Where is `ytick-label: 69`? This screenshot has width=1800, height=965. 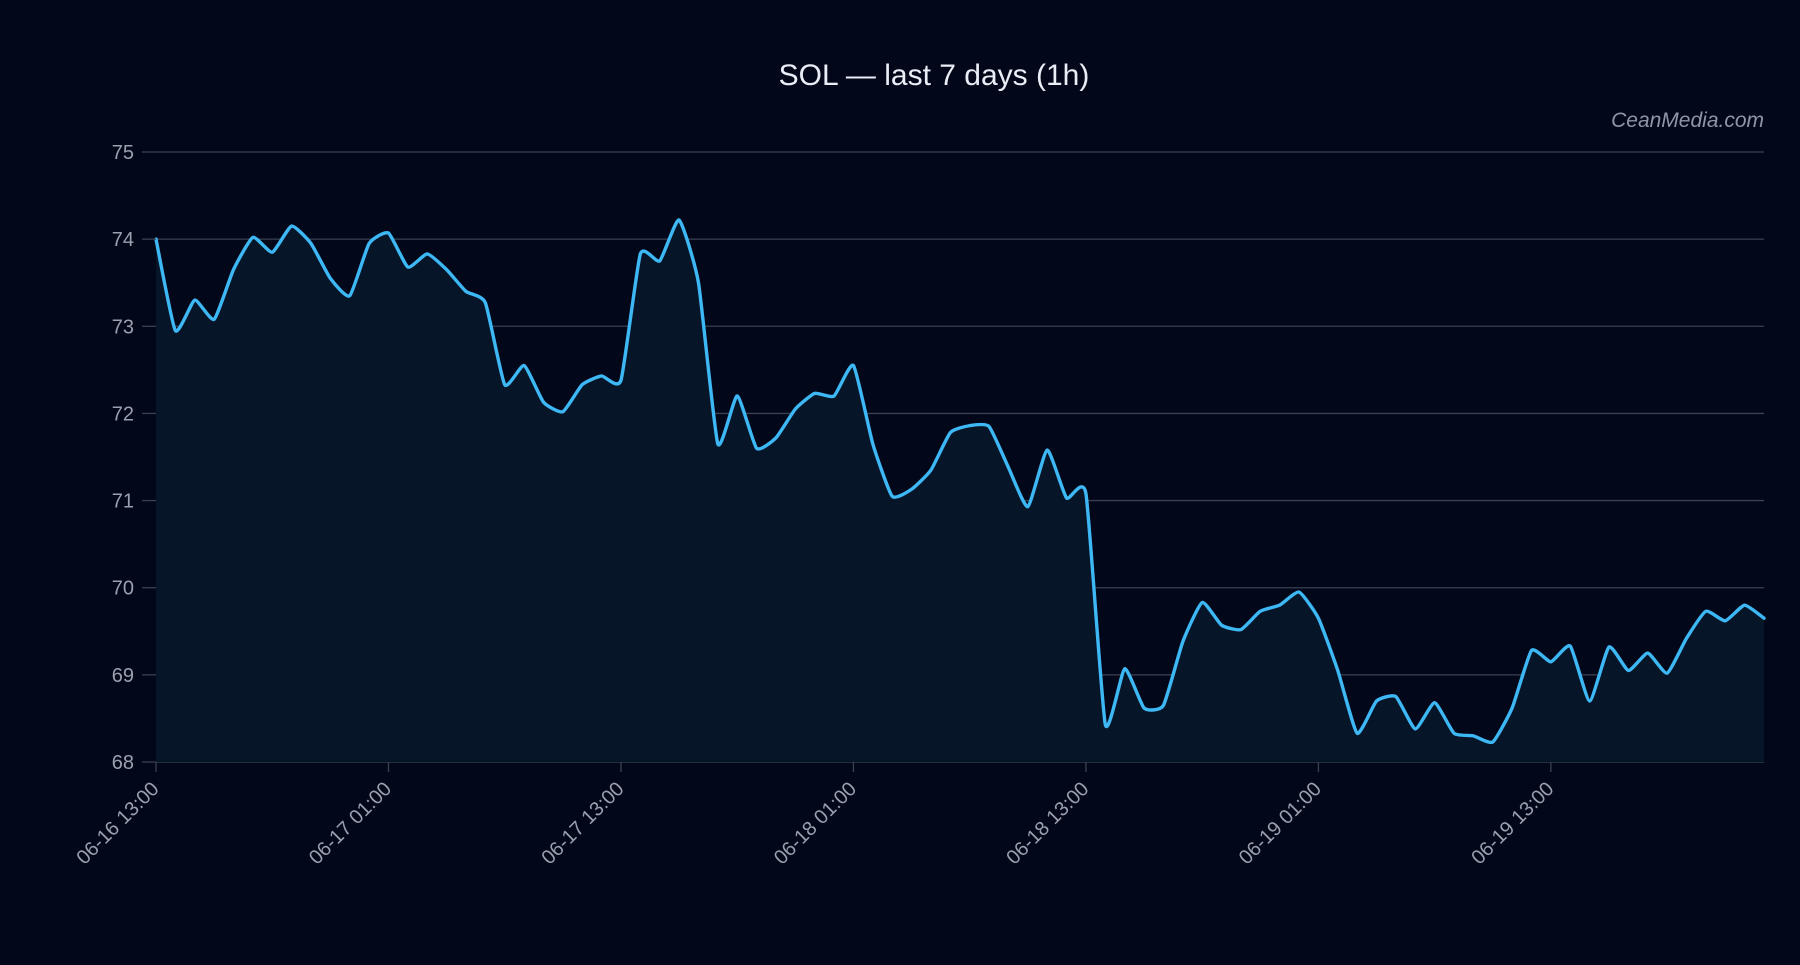 ytick-label: 69 is located at coordinates (123, 676).